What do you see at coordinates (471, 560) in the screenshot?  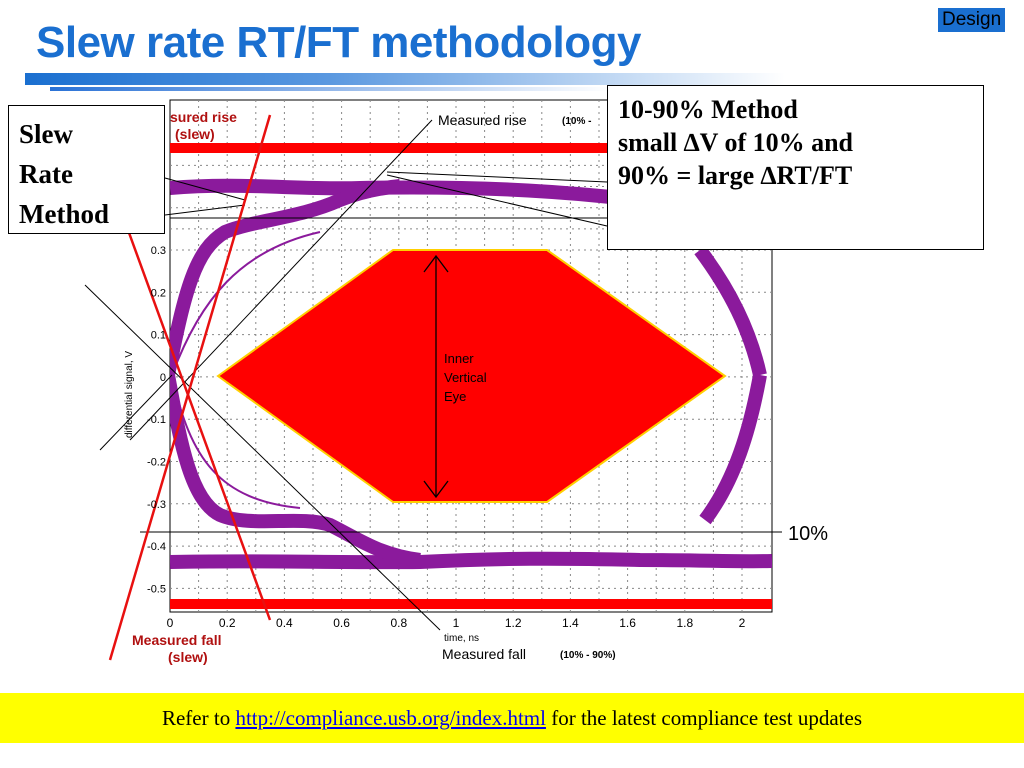 I see `trace-bottom-rail` at bounding box center [471, 560].